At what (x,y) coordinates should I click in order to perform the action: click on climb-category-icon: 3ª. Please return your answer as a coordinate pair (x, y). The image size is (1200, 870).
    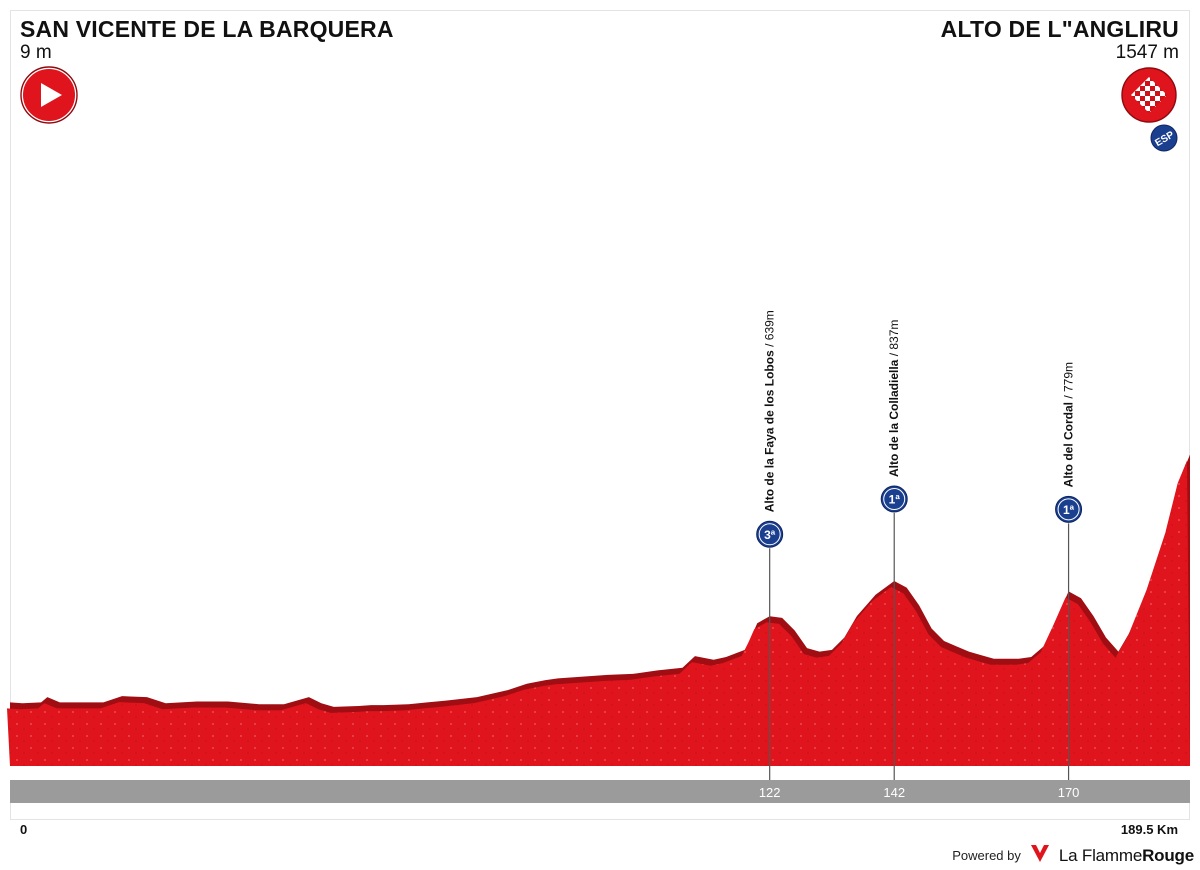
    Looking at the image, I should click on (770, 534).